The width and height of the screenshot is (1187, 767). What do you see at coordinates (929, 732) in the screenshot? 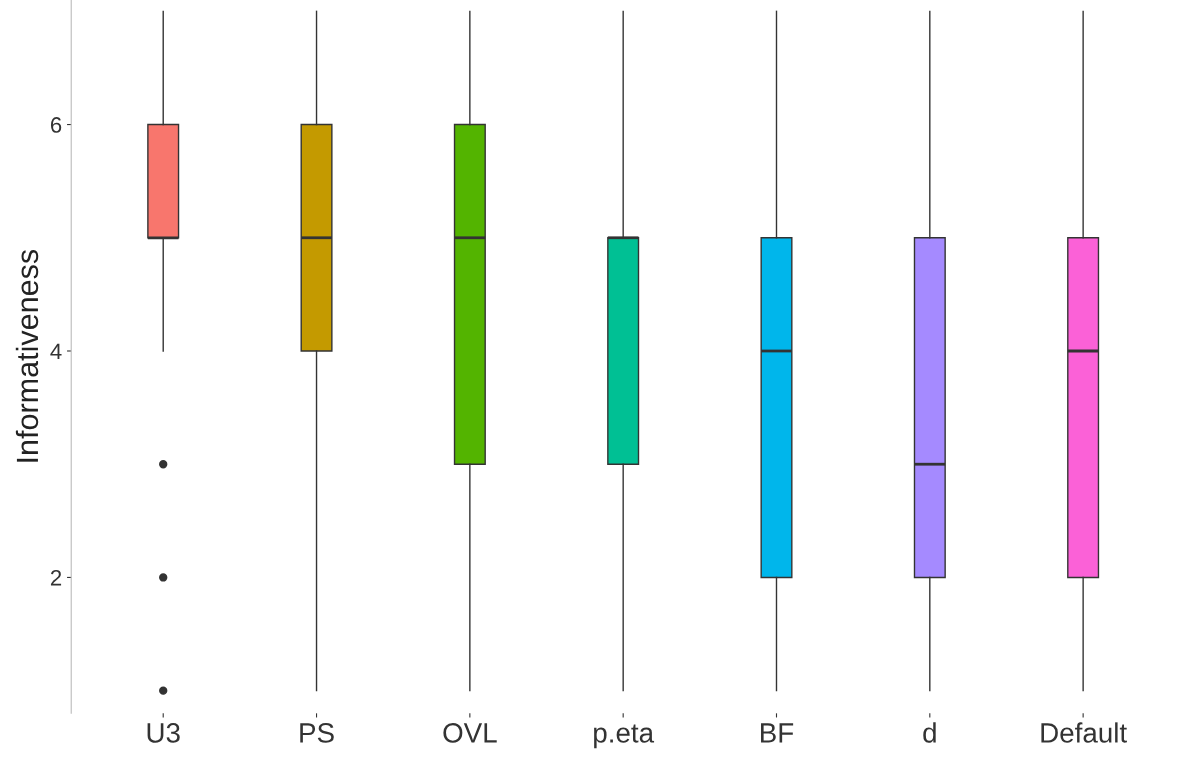
I see `x-tick-label: d` at bounding box center [929, 732].